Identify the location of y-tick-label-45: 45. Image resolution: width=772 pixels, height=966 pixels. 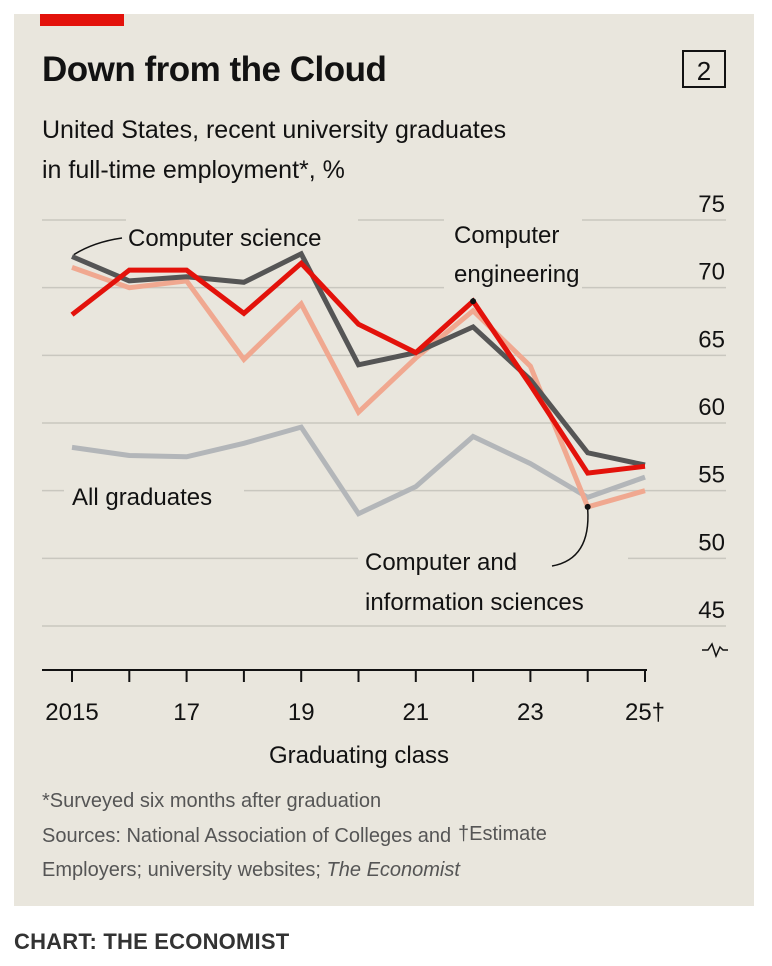
(711, 610).